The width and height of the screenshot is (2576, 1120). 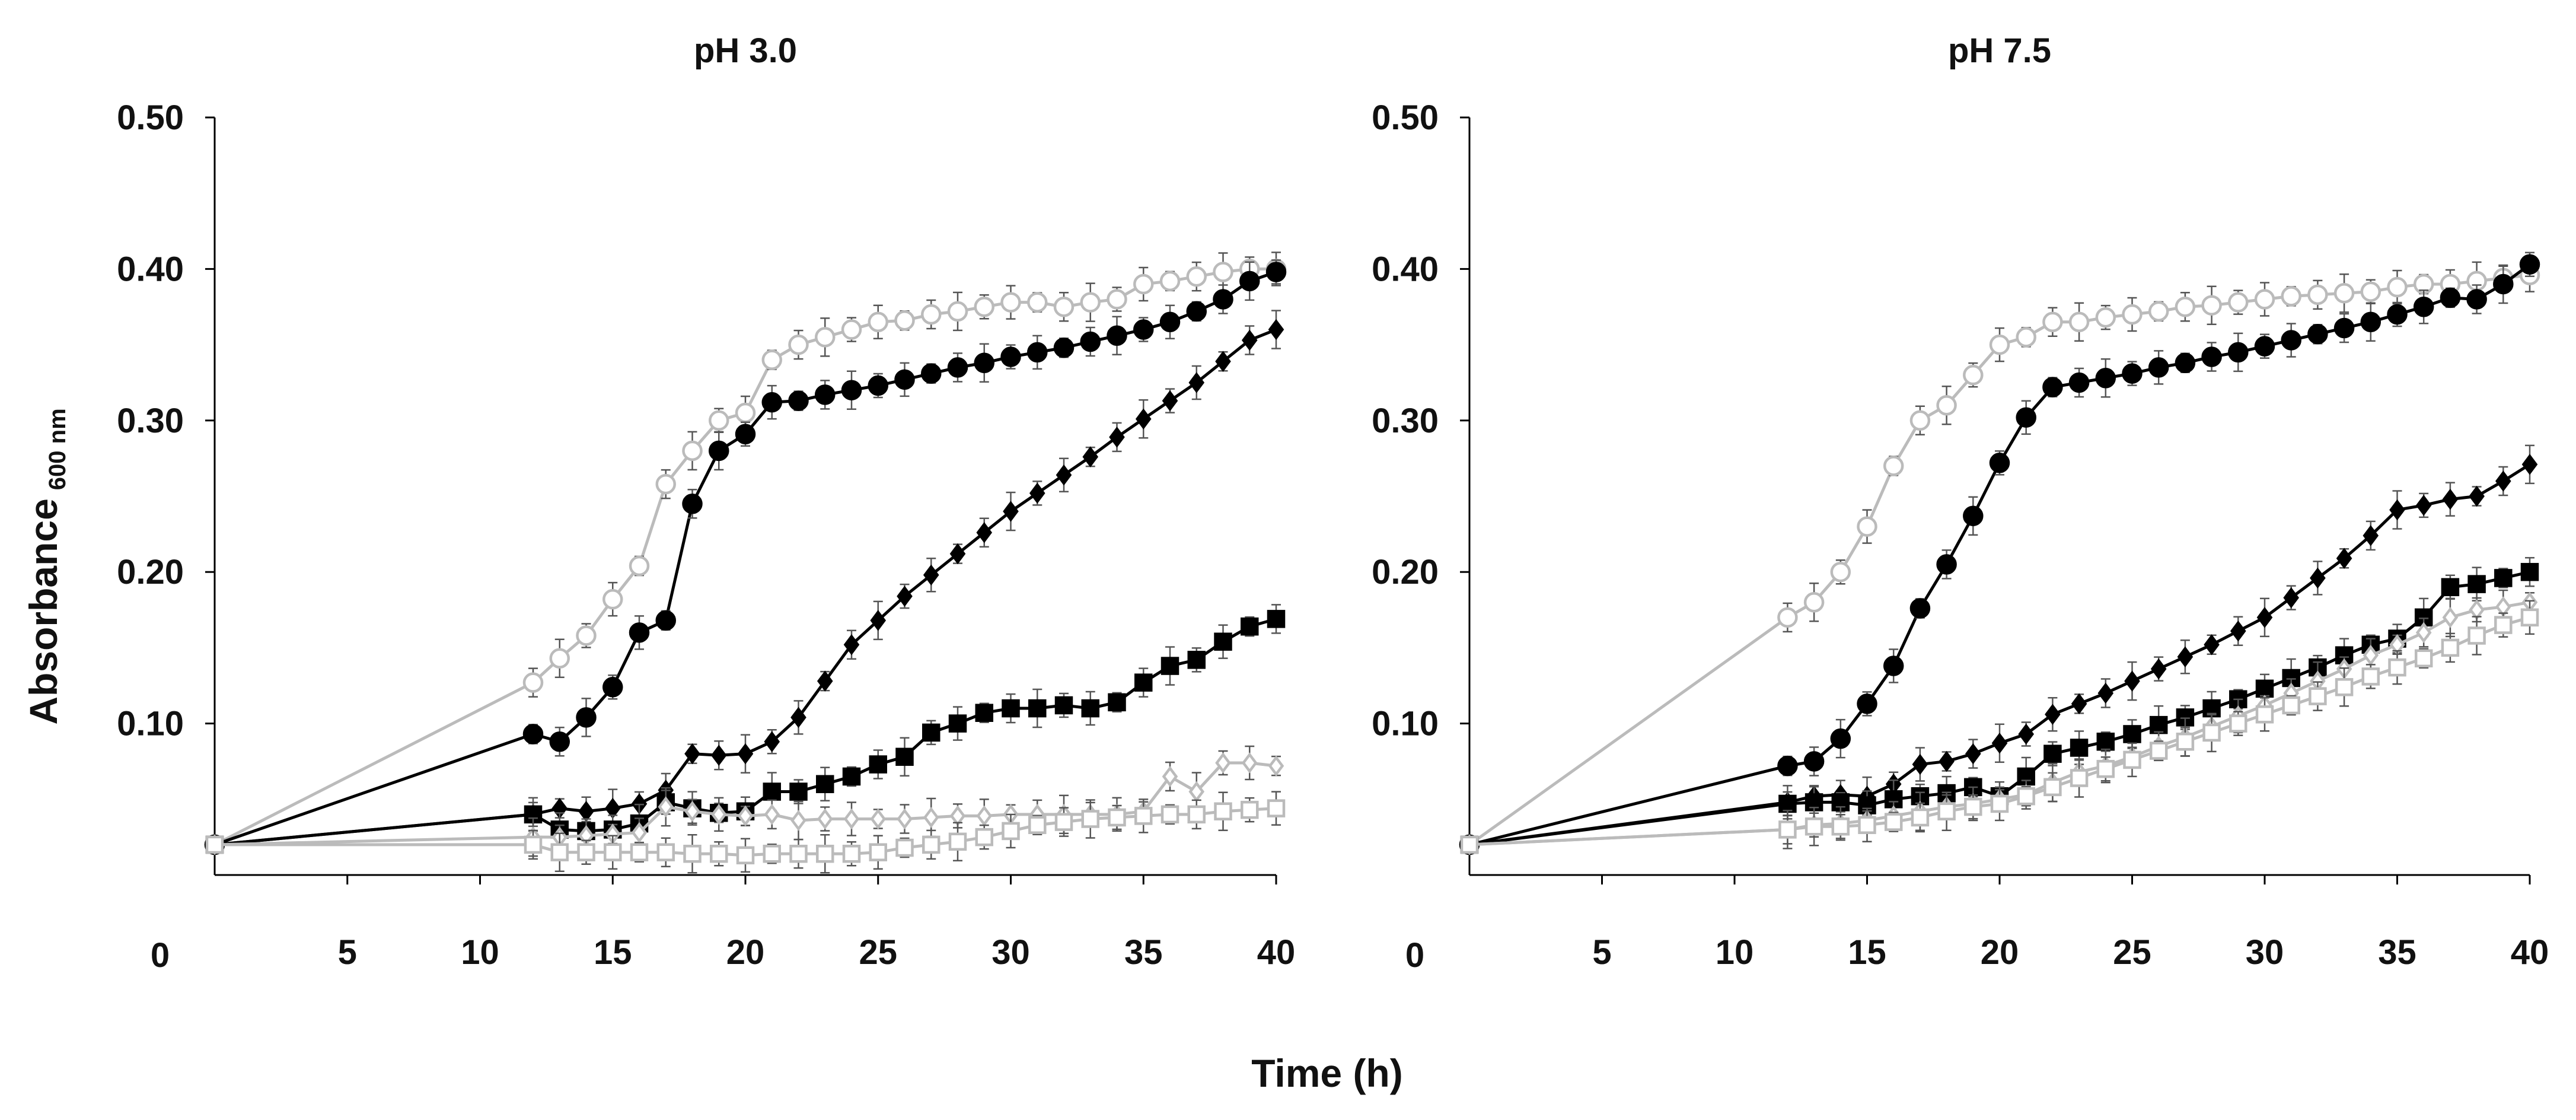 I want to click on y-axis-label-subscript: 600 nm, so click(x=57, y=449).